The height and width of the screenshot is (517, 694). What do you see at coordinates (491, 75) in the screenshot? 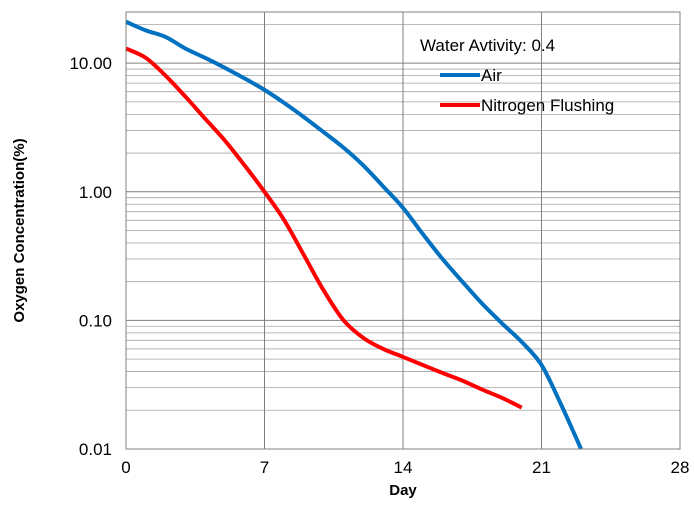
I see `legend-label: Air` at bounding box center [491, 75].